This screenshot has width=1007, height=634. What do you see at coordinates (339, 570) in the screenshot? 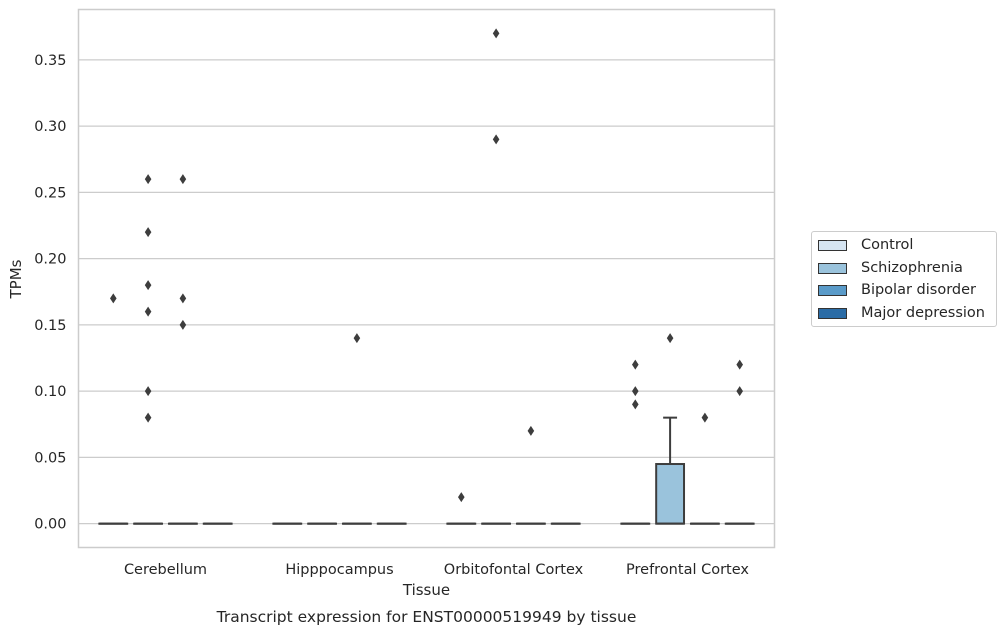
I see `x-tick-label: Hipppocampus` at bounding box center [339, 570].